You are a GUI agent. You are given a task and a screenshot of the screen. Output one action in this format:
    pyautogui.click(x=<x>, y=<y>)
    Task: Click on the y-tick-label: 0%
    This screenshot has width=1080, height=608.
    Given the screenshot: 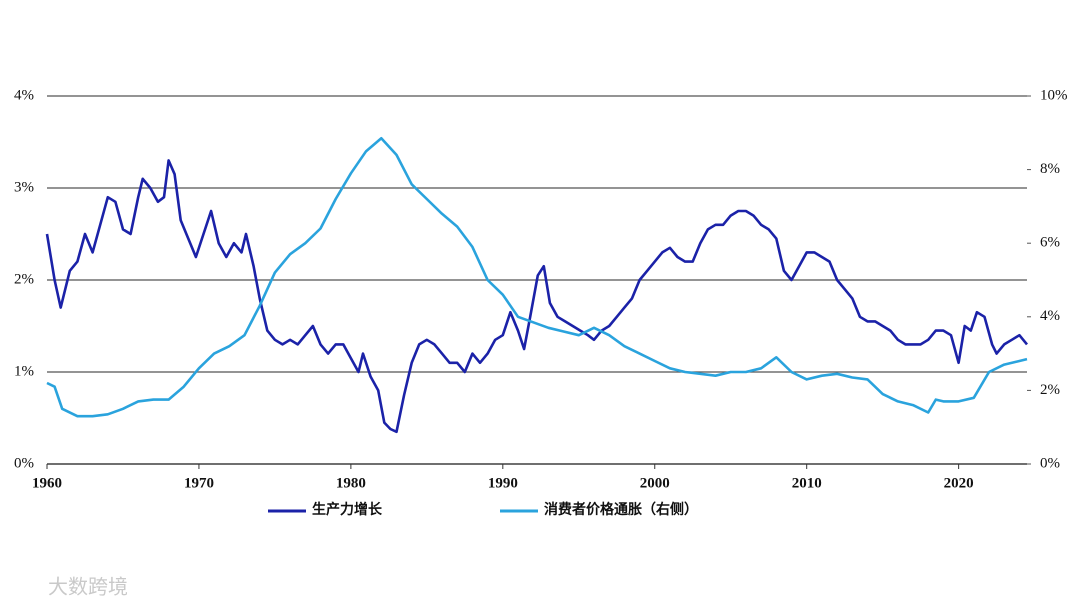 What is the action you would take?
    pyautogui.click(x=24, y=463)
    